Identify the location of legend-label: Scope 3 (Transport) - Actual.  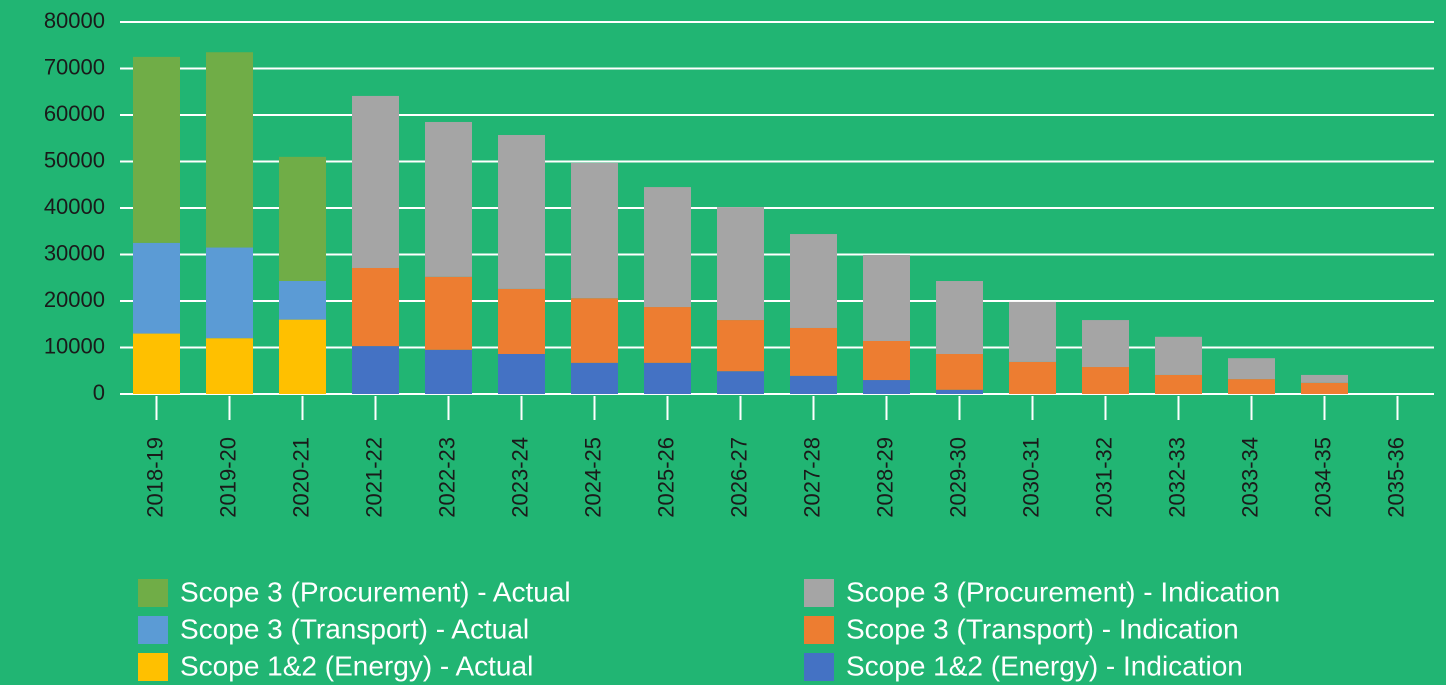
(354, 628).